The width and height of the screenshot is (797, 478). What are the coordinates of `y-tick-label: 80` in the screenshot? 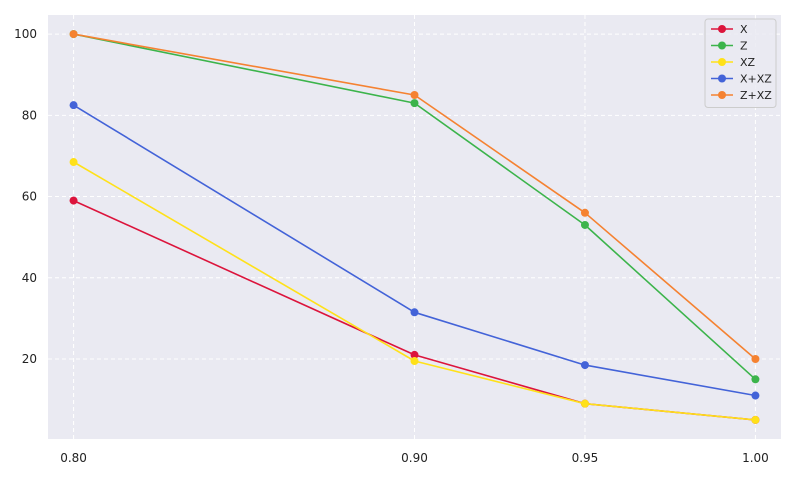 It's located at (29, 115).